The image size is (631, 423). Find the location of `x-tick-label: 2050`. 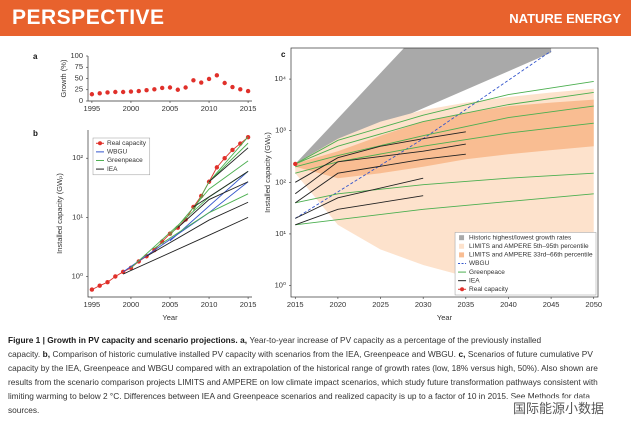

x-tick-label: 2050 is located at coordinates (593, 304).